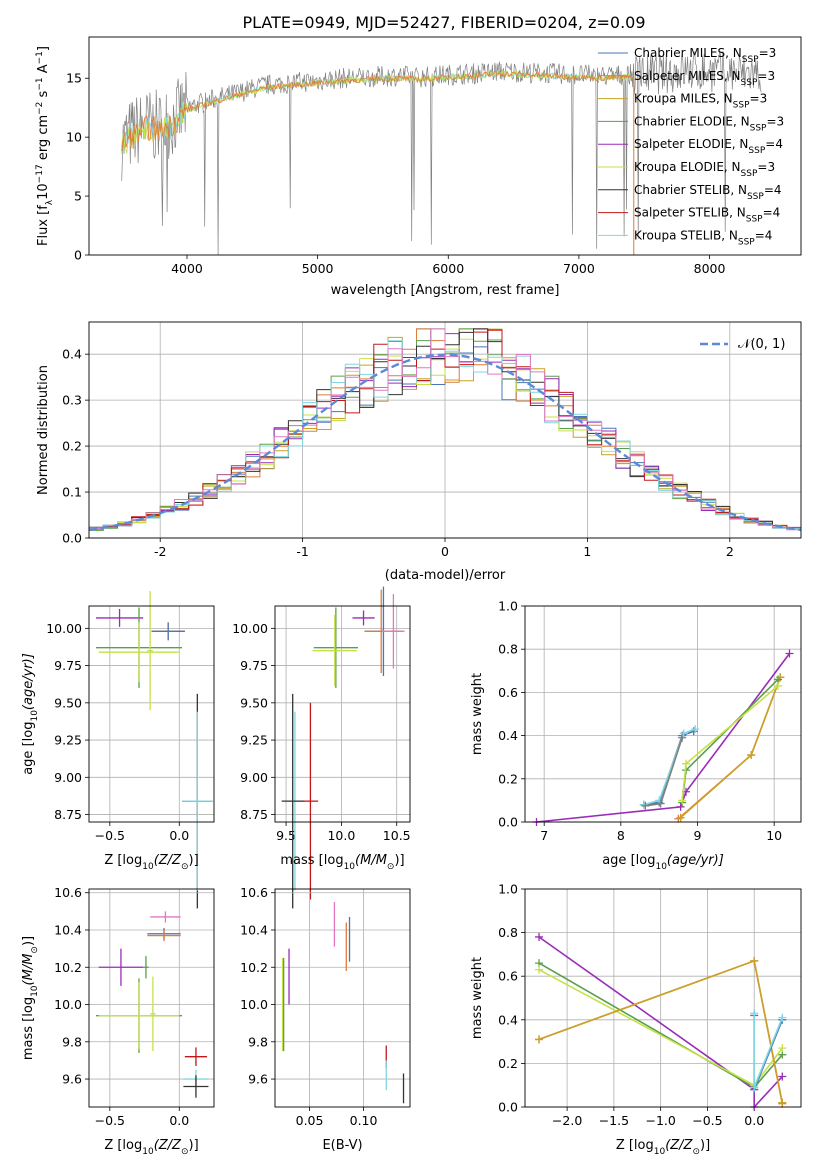  What do you see at coordinates (774, 835) in the screenshot?
I see `x-tick-label: 10` at bounding box center [774, 835].